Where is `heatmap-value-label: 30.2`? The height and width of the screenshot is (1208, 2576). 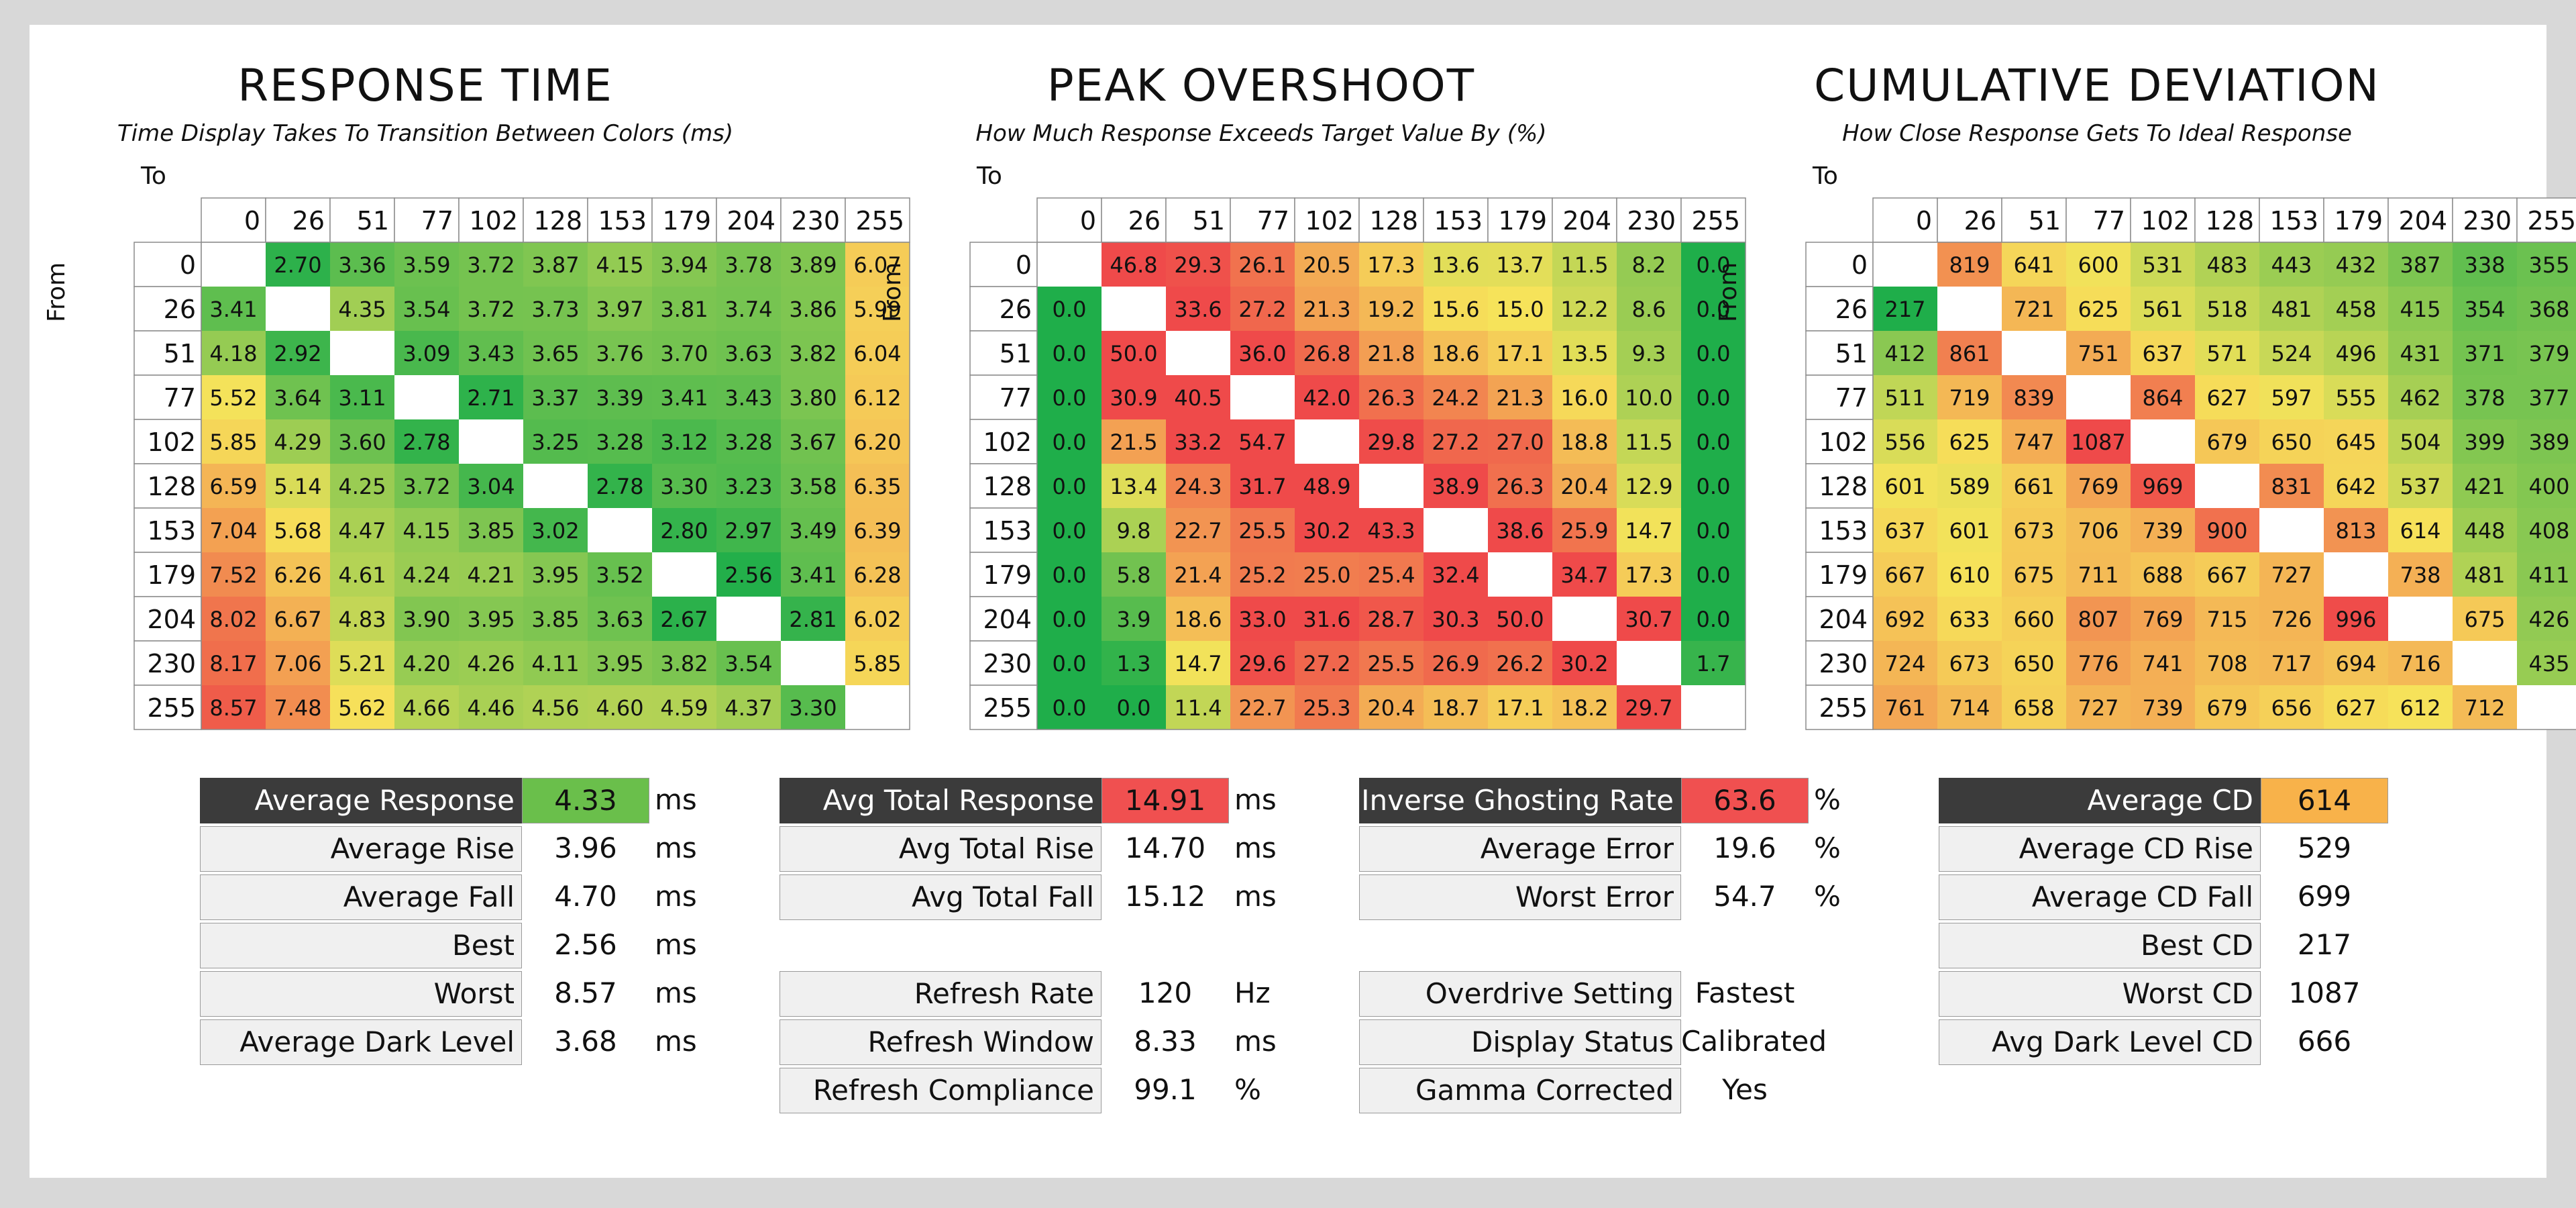 heatmap-value-label: 30.2 is located at coordinates (1326, 531).